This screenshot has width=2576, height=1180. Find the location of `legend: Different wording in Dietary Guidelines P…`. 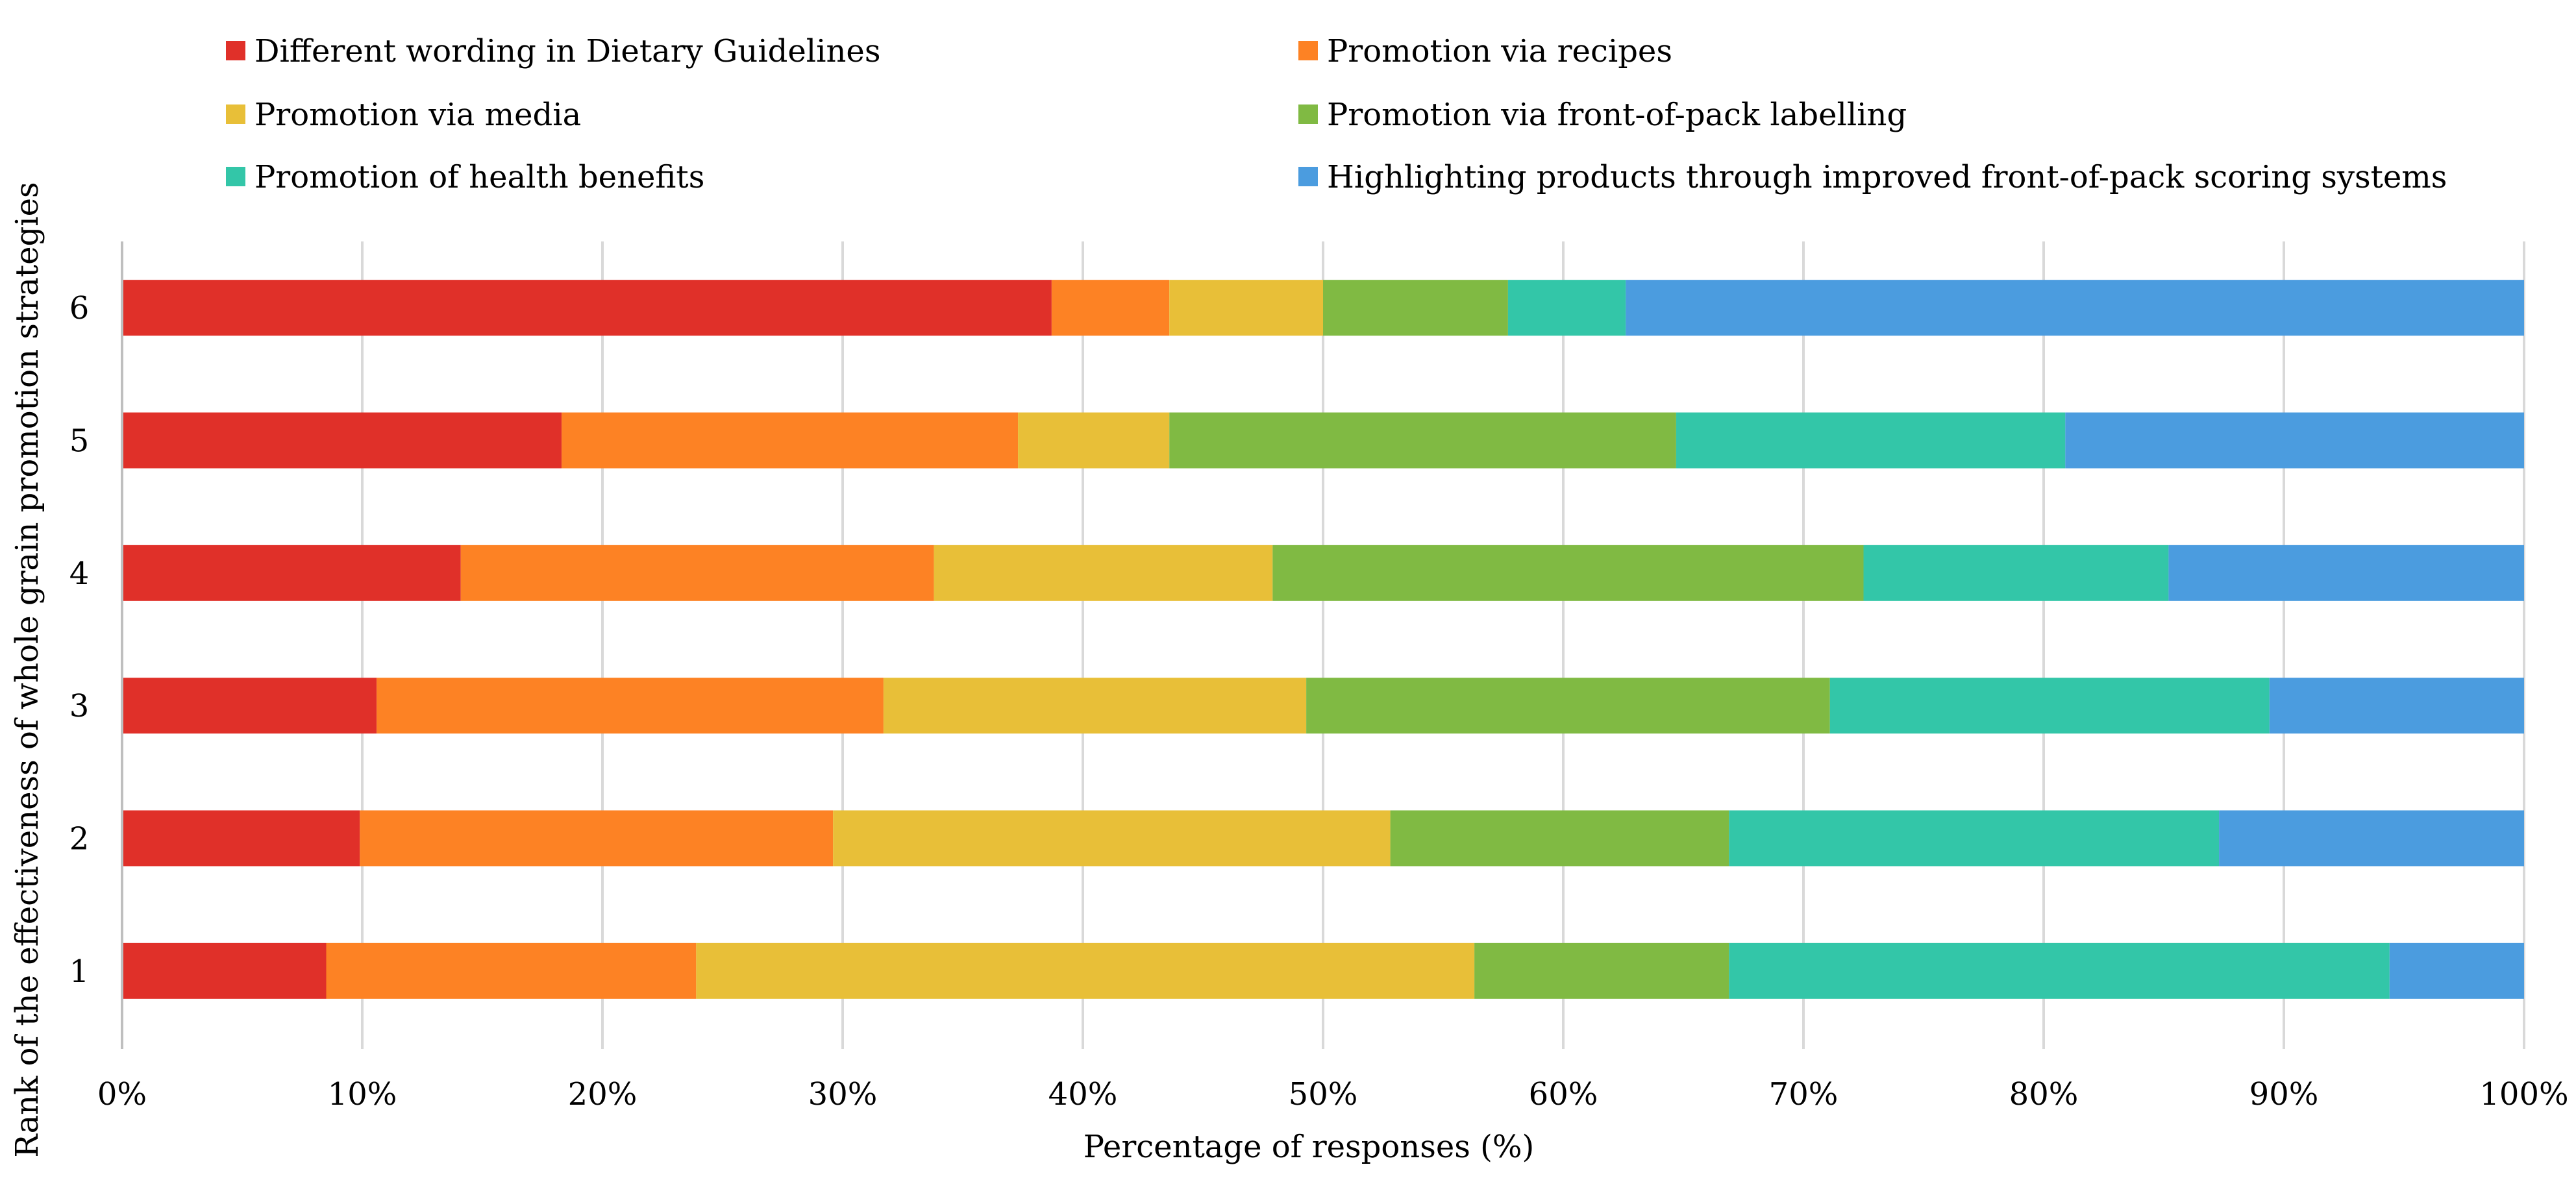

legend: Different wording in Dietary Guidelines P… is located at coordinates (1336, 114).